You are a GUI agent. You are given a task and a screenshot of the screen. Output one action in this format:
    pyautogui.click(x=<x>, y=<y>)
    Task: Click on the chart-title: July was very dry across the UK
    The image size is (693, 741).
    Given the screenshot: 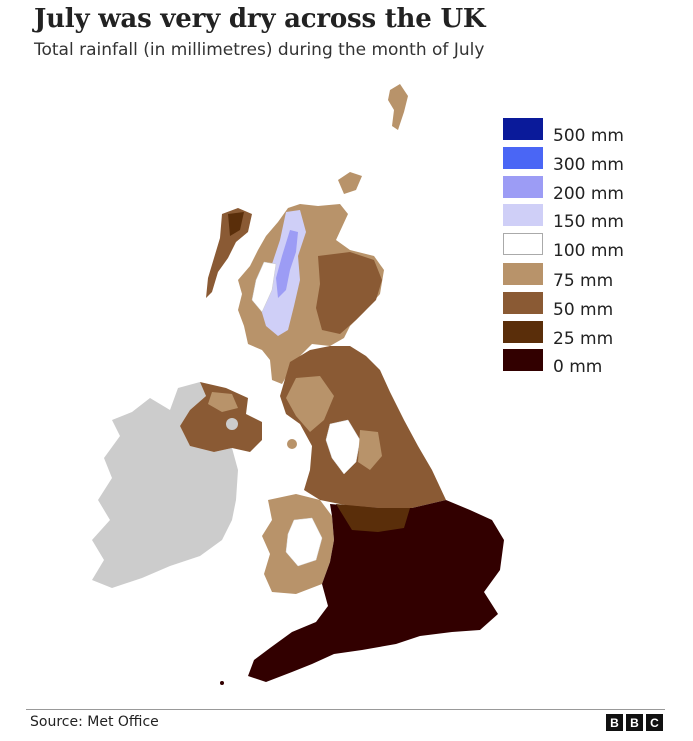 What is the action you would take?
    pyautogui.click(x=260, y=19)
    